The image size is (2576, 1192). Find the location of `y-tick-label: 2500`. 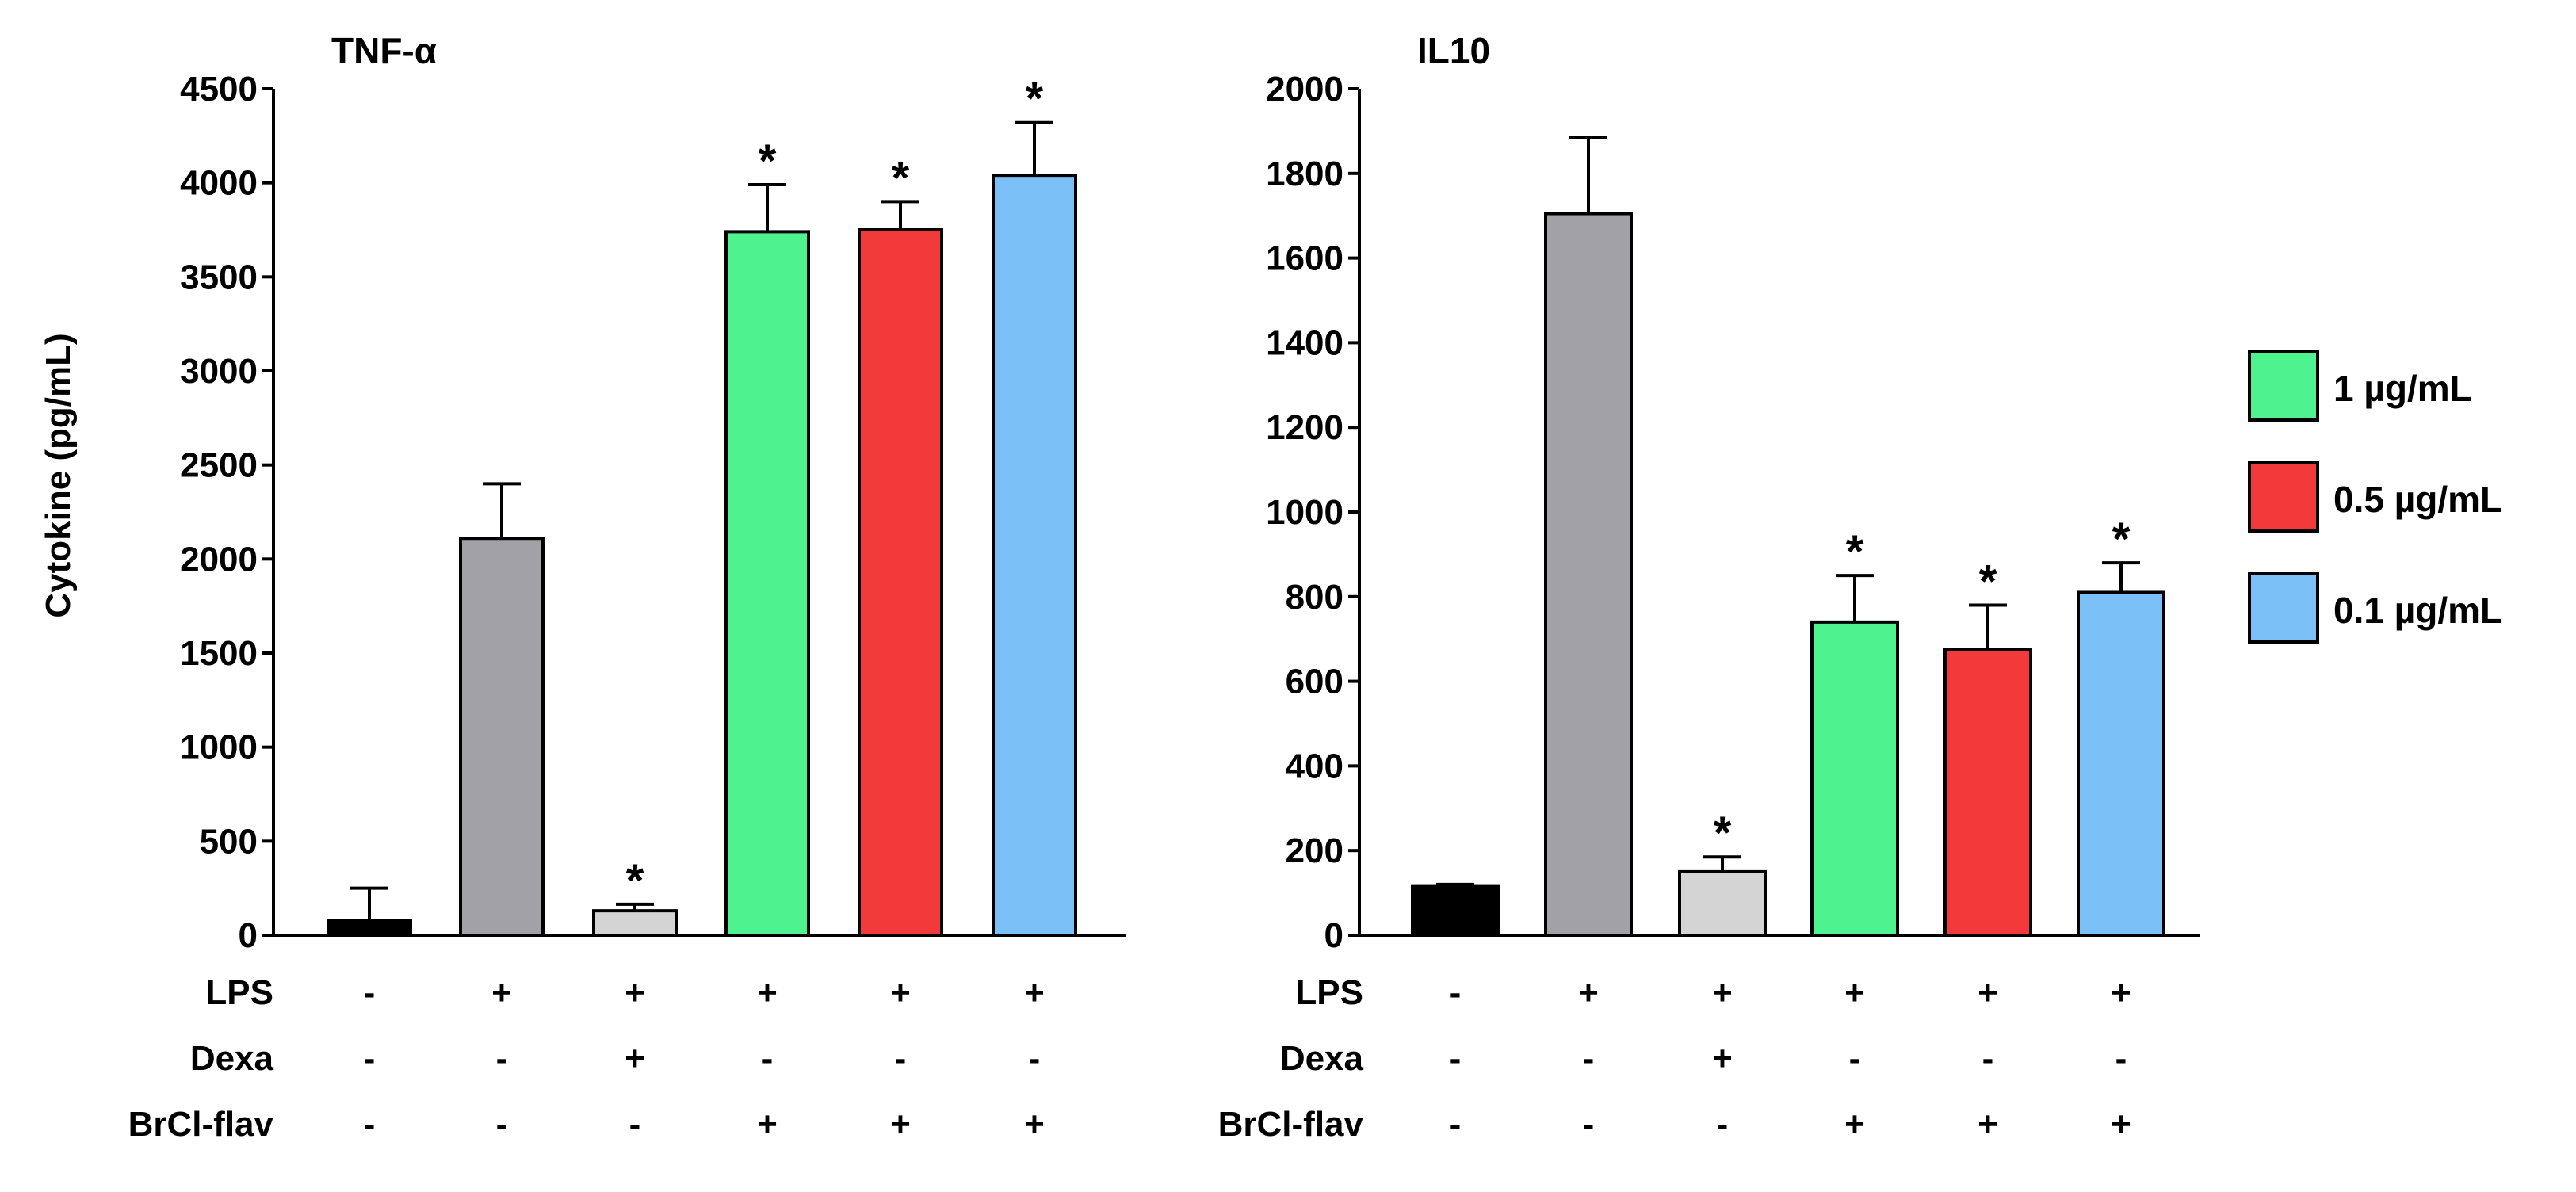

y-tick-label: 2500 is located at coordinates (219, 465).